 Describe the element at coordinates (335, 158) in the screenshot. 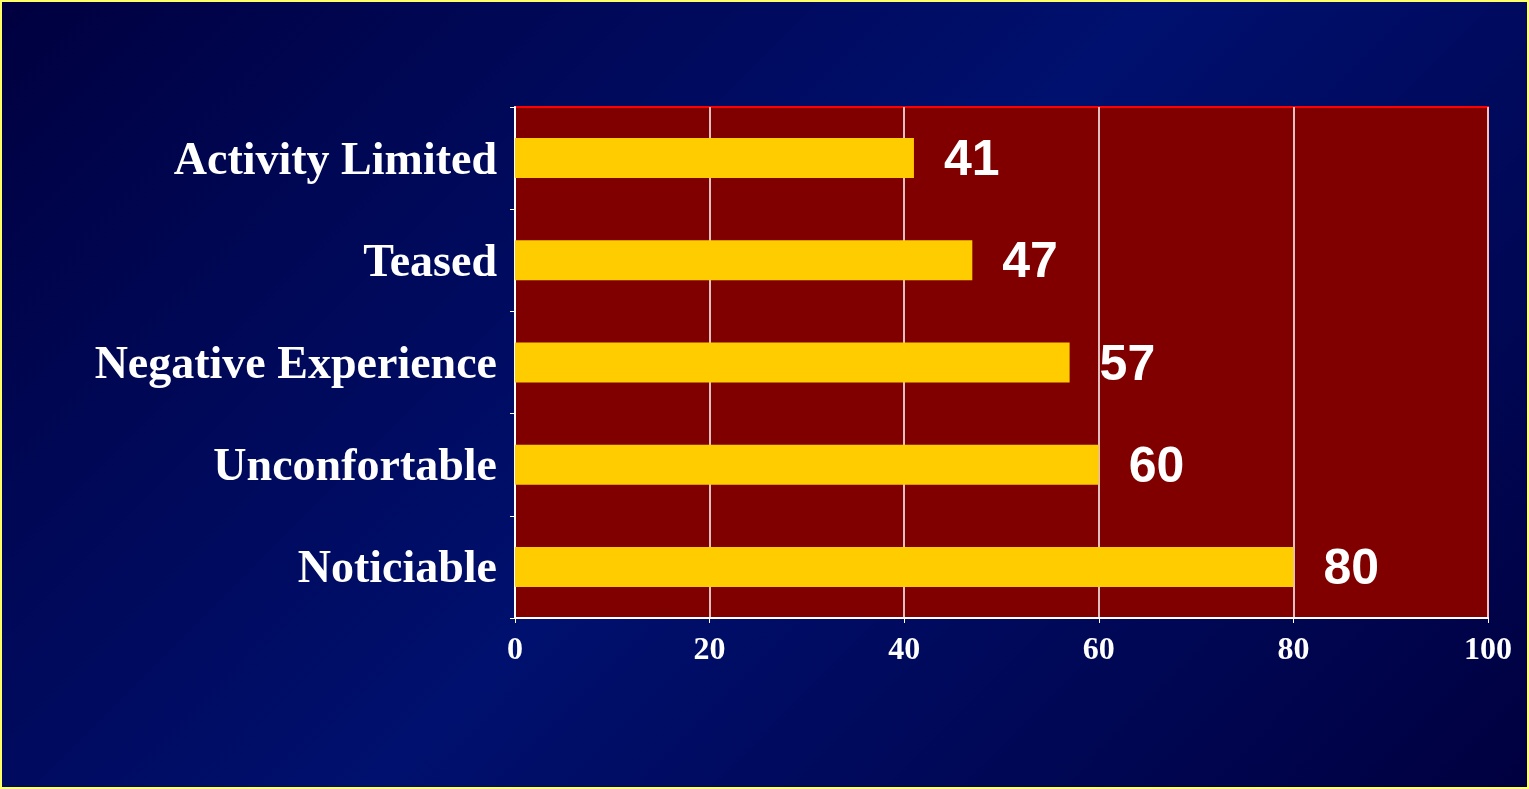

I see `y-tick-label: Activity Limited` at that location.